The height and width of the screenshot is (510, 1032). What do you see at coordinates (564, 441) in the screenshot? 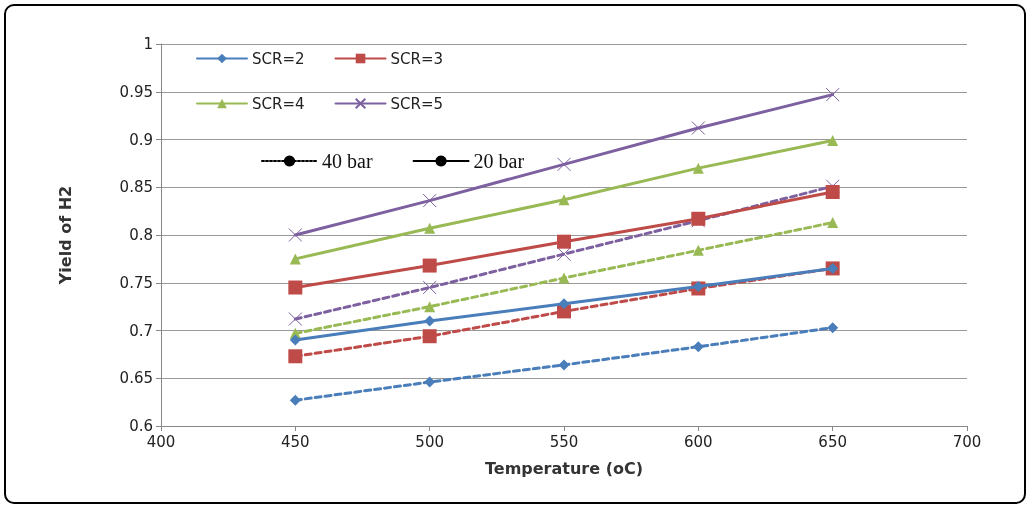
I see `x-tick-label: 550` at bounding box center [564, 441].